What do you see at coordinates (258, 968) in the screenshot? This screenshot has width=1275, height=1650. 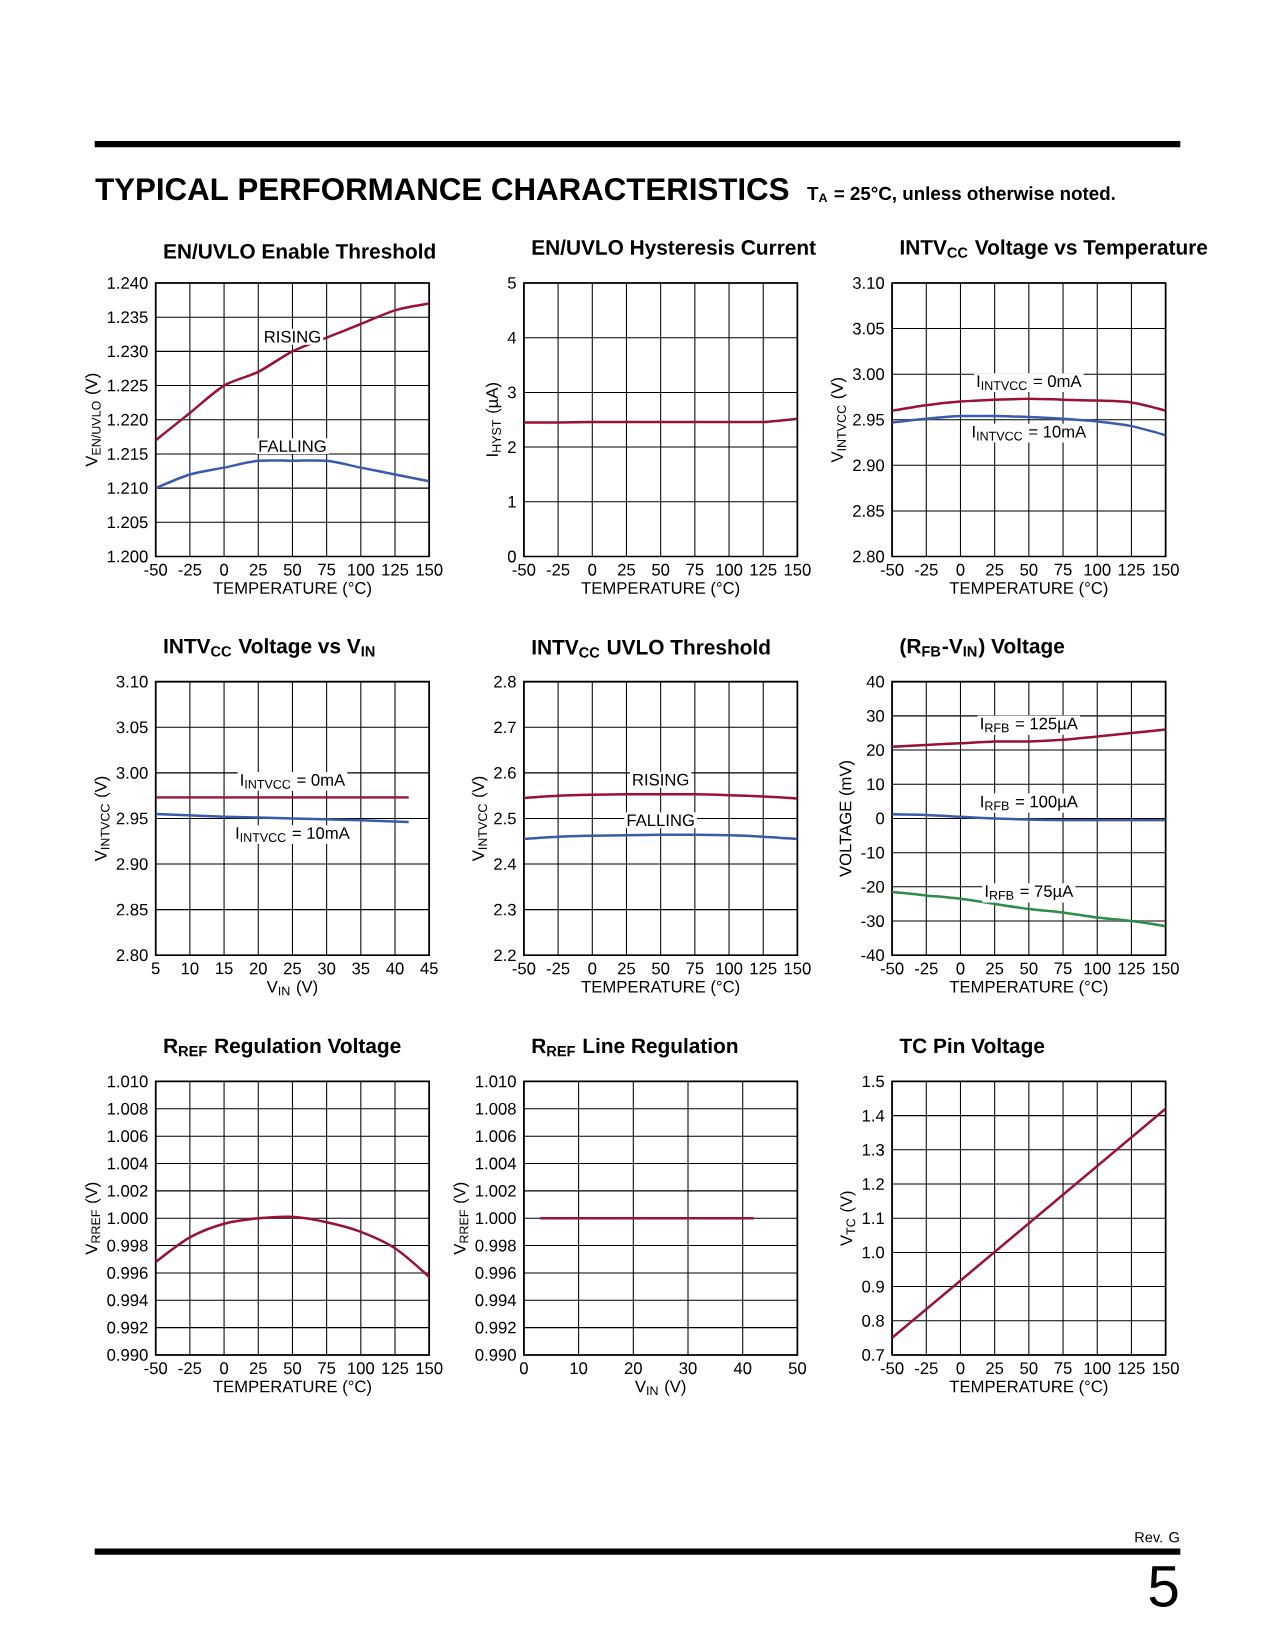 I see `x-tick-label: 20` at bounding box center [258, 968].